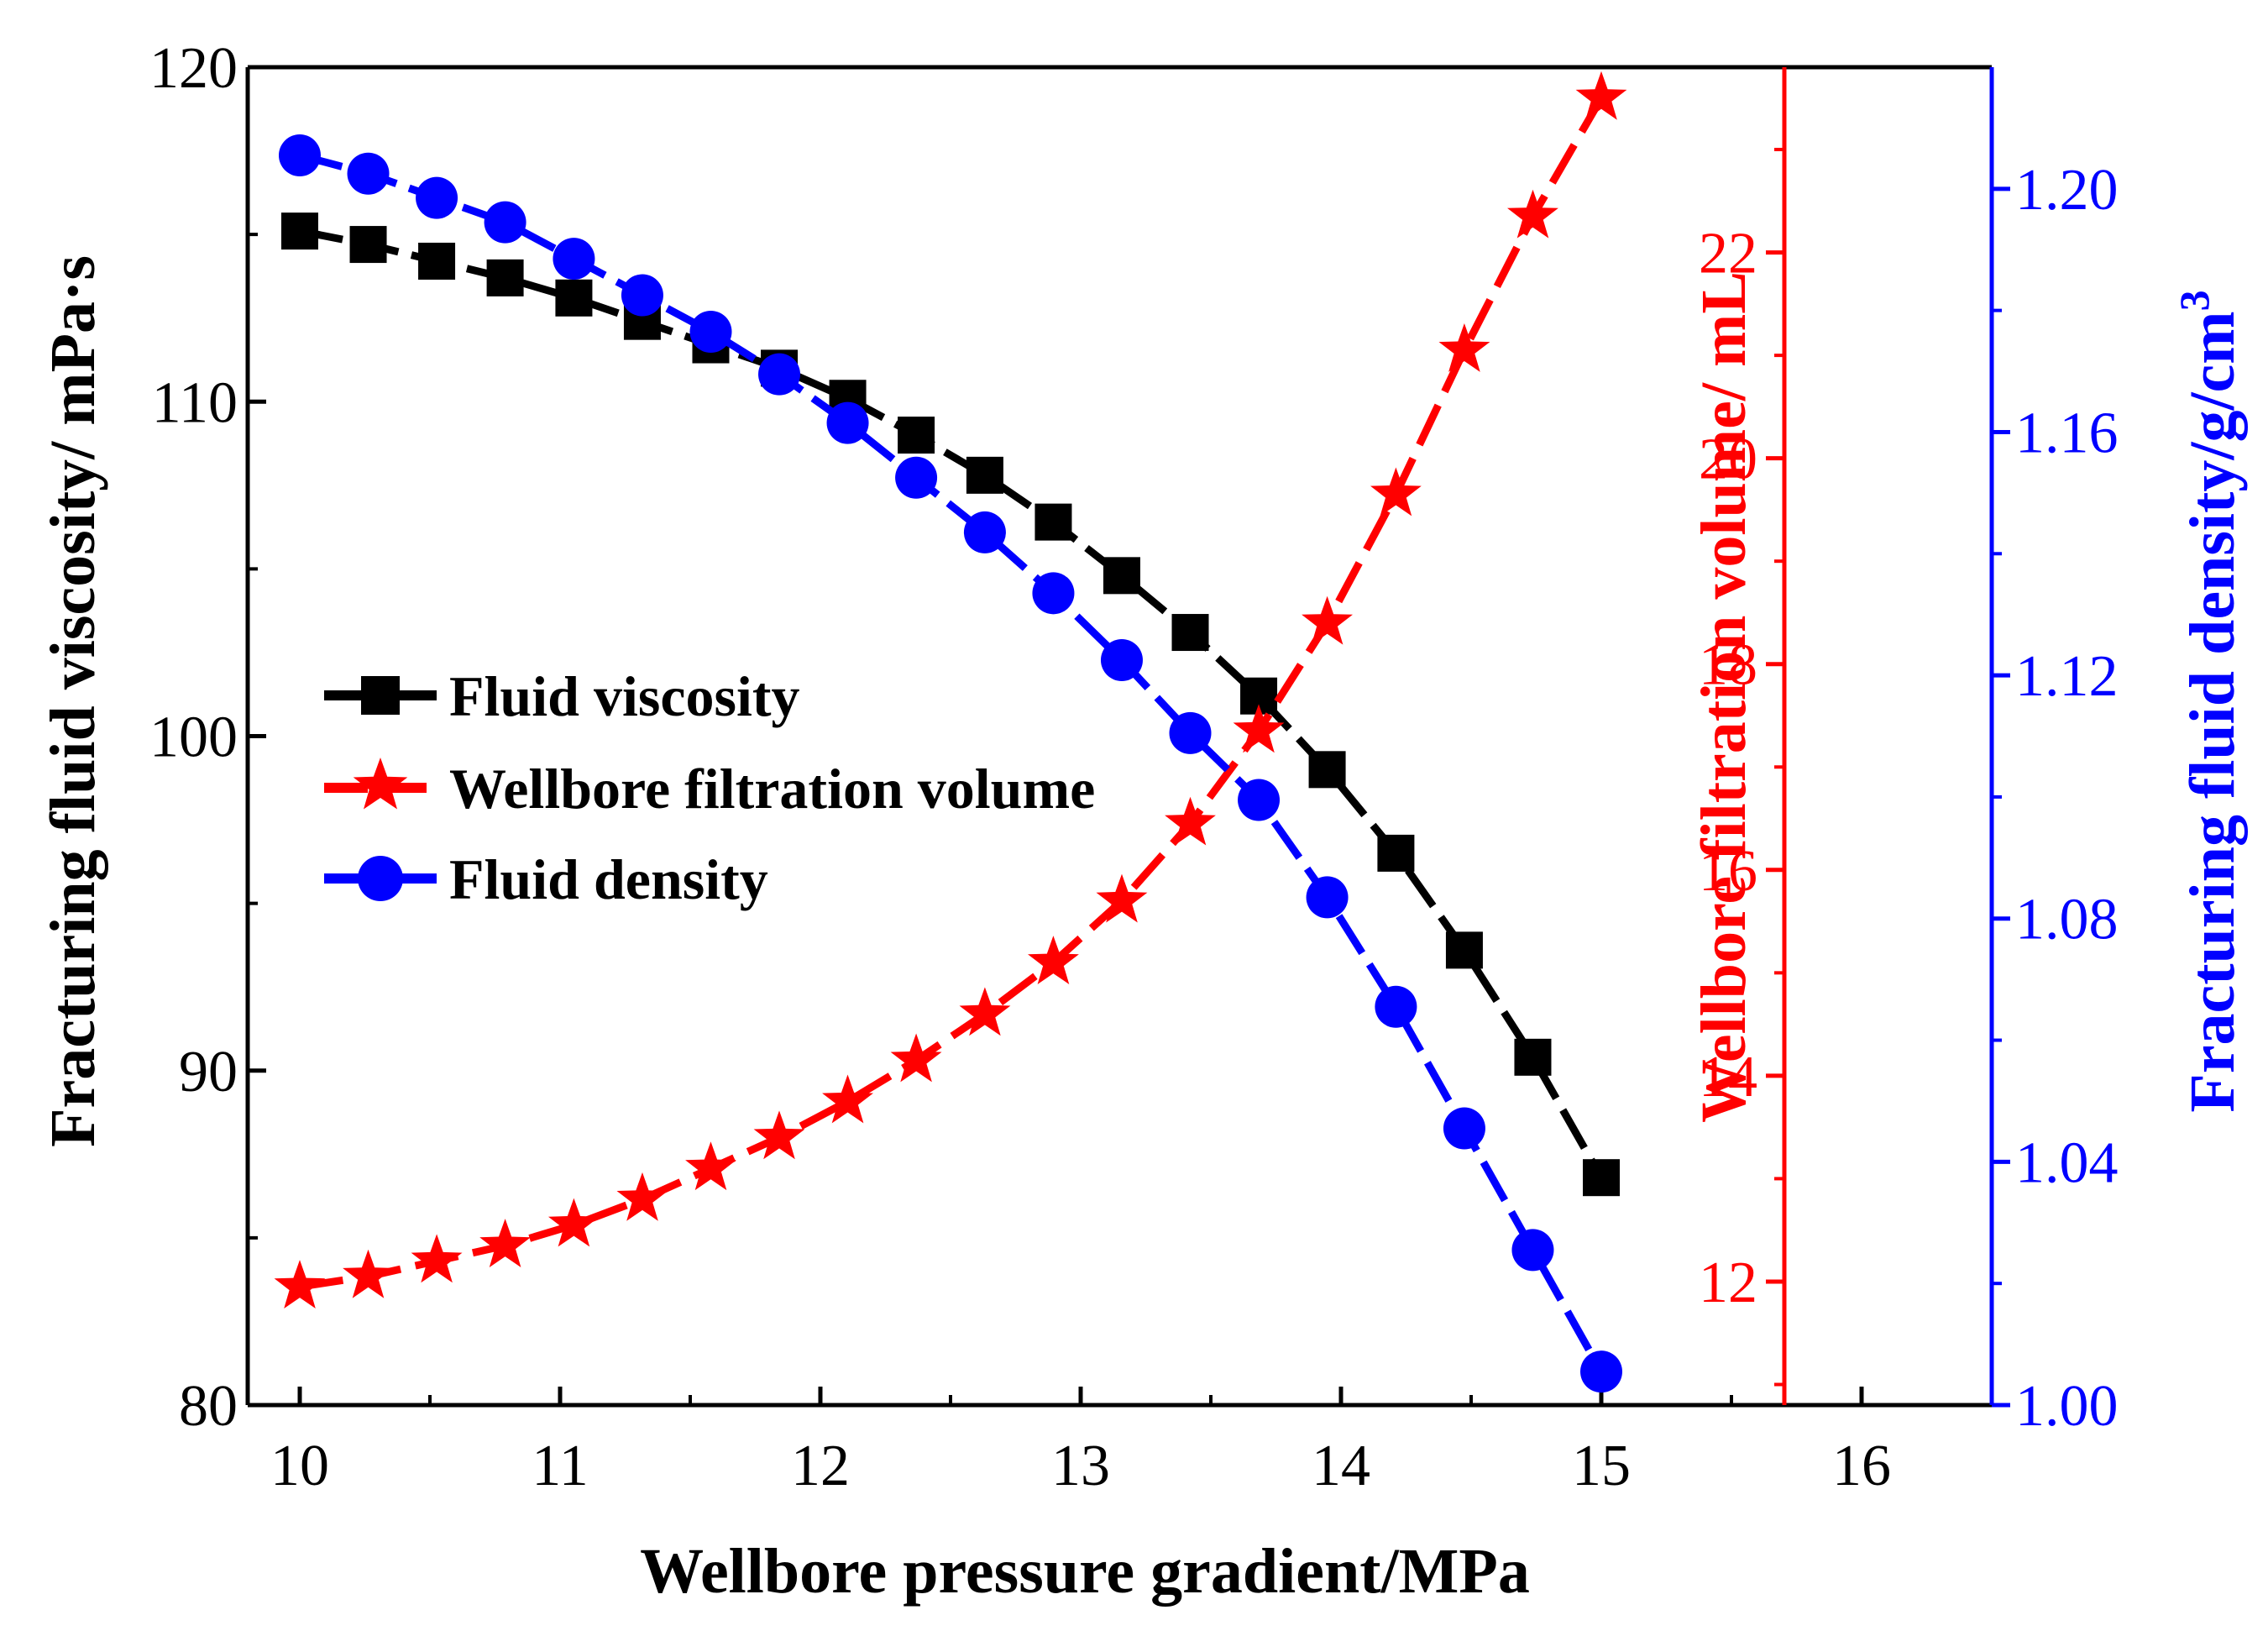 This screenshot has height=1631, width=2268. I want to click on density-axis-title-superscript: 3, so click(2194, 300).